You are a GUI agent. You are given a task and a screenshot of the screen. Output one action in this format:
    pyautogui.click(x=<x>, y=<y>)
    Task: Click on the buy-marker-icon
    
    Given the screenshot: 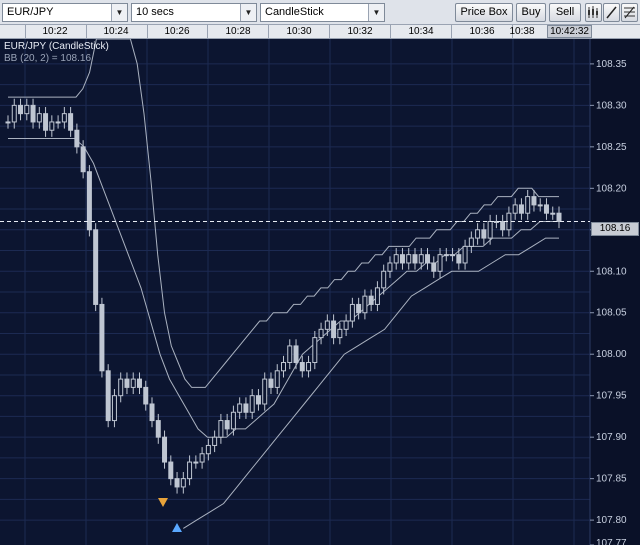 What is the action you would take?
    pyautogui.click(x=177, y=527)
    